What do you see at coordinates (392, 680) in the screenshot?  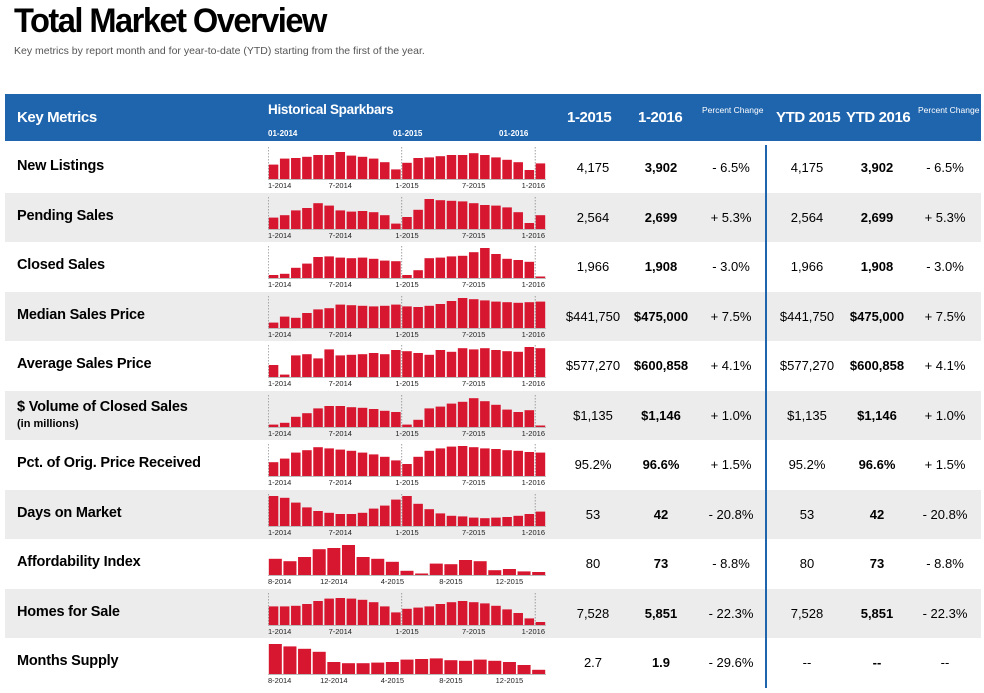 I see `sparkbar-axis-label: 4-2015` at bounding box center [392, 680].